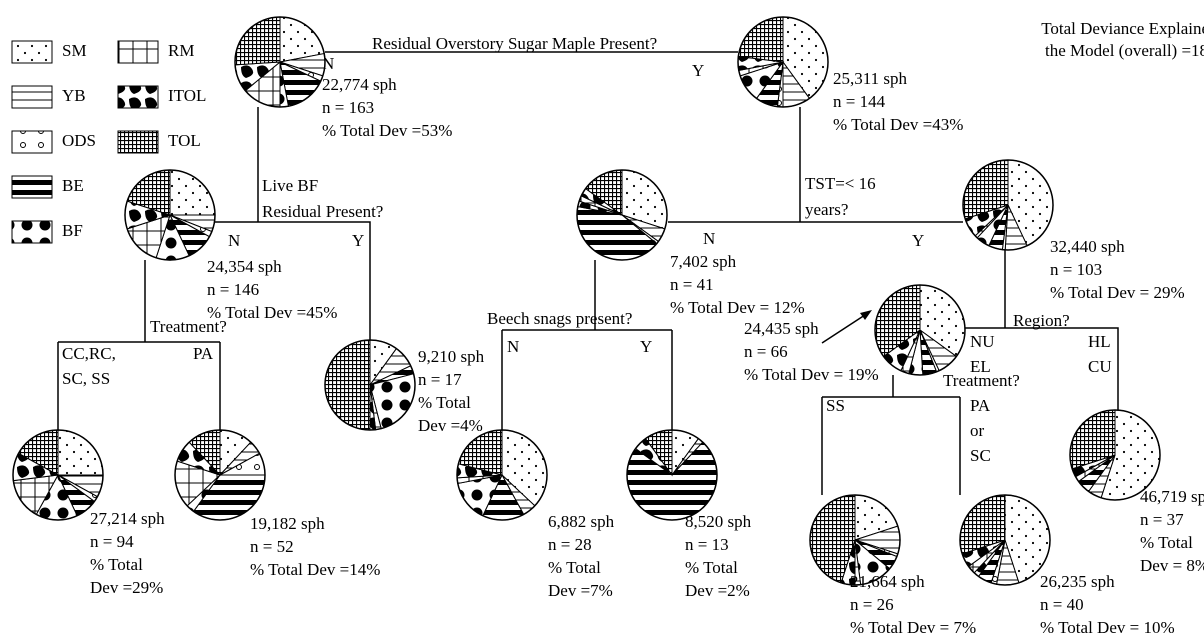 This screenshot has height=635, width=1204. Describe the element at coordinates (451, 356) in the screenshot. I see `node-stat: 9,210 sph` at that location.